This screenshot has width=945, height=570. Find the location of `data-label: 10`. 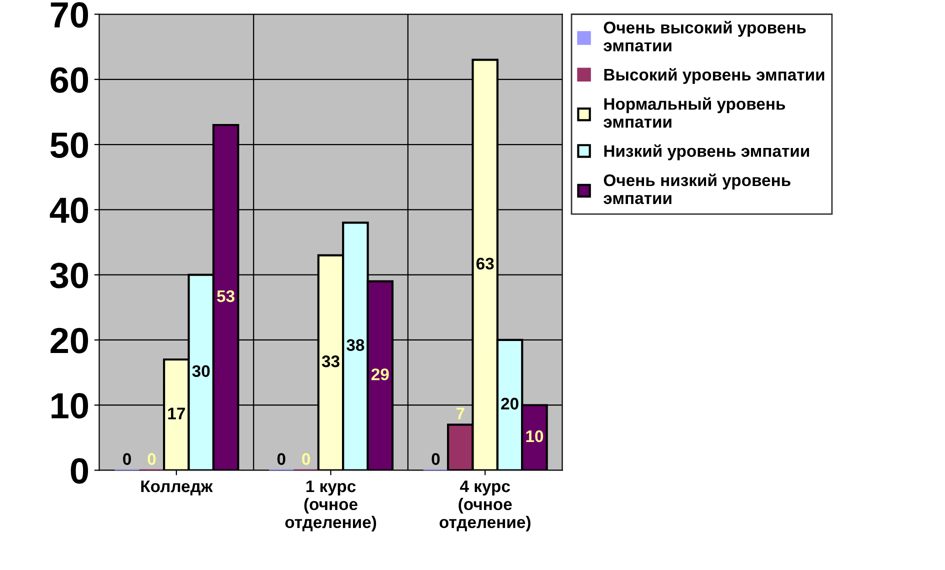

data-label: 10 is located at coordinates (535, 436).